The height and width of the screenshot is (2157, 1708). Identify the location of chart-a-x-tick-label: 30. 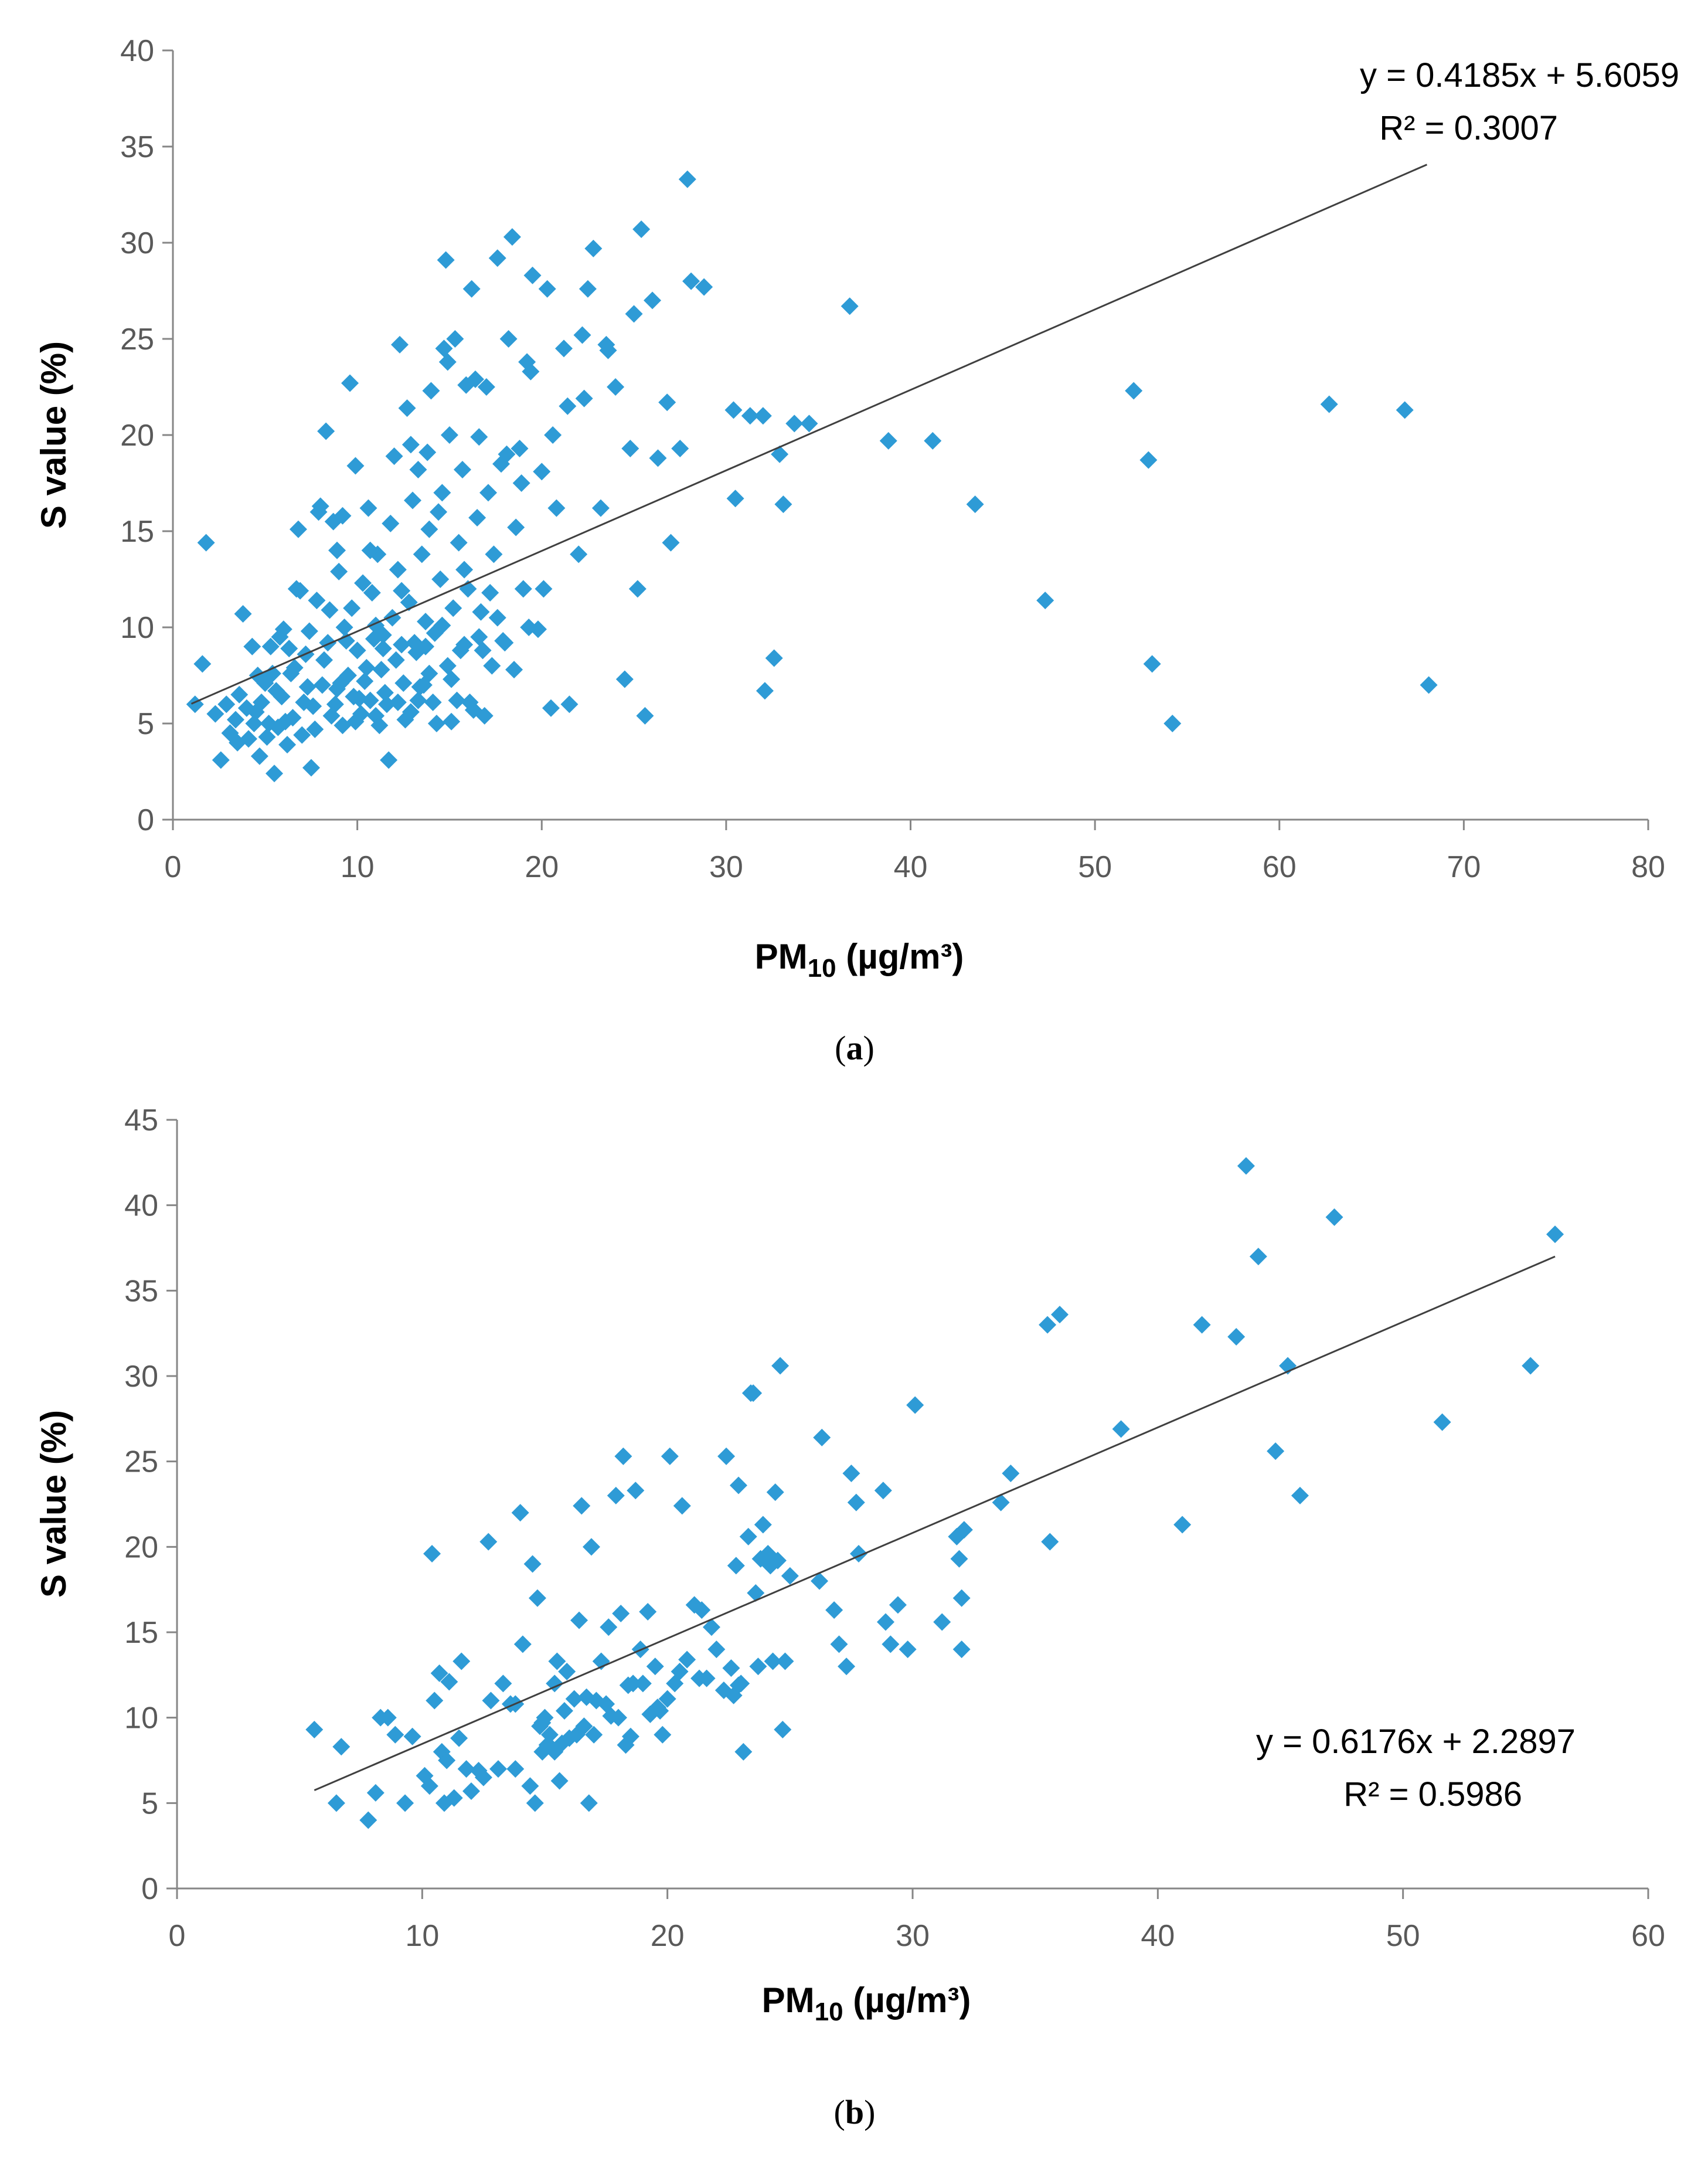
(726, 867).